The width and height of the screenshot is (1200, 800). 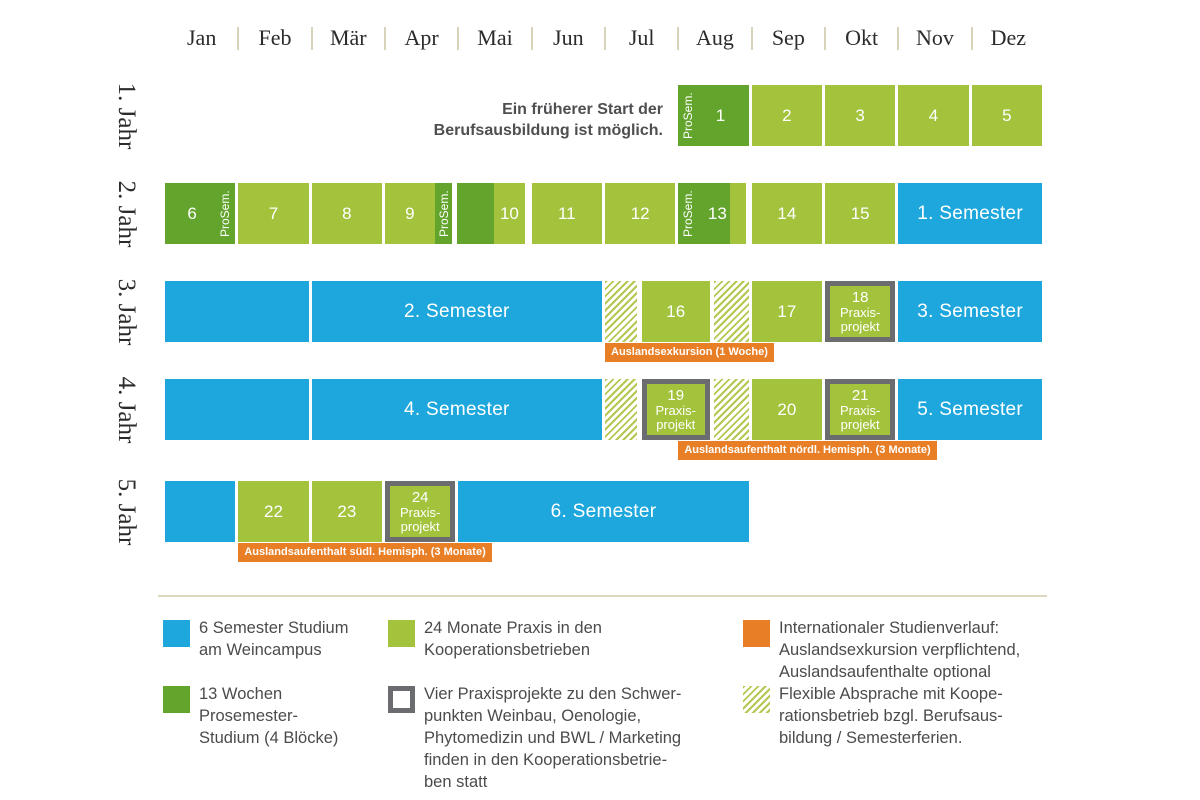 I want to click on month-label: Okt, so click(x=862, y=37).